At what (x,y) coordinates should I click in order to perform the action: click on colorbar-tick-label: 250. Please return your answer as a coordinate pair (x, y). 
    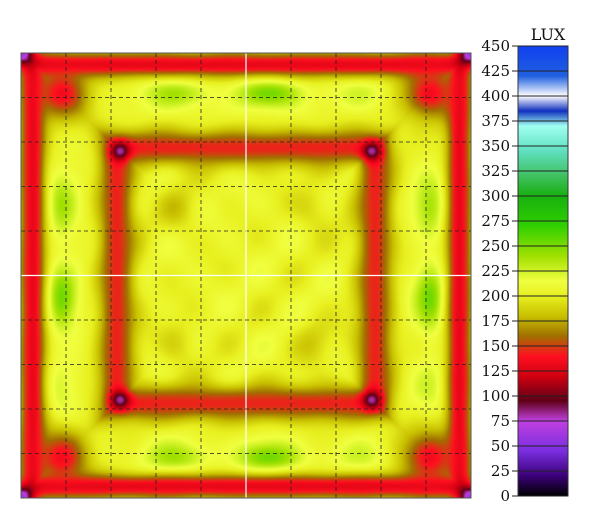
    Looking at the image, I should click on (495, 246).